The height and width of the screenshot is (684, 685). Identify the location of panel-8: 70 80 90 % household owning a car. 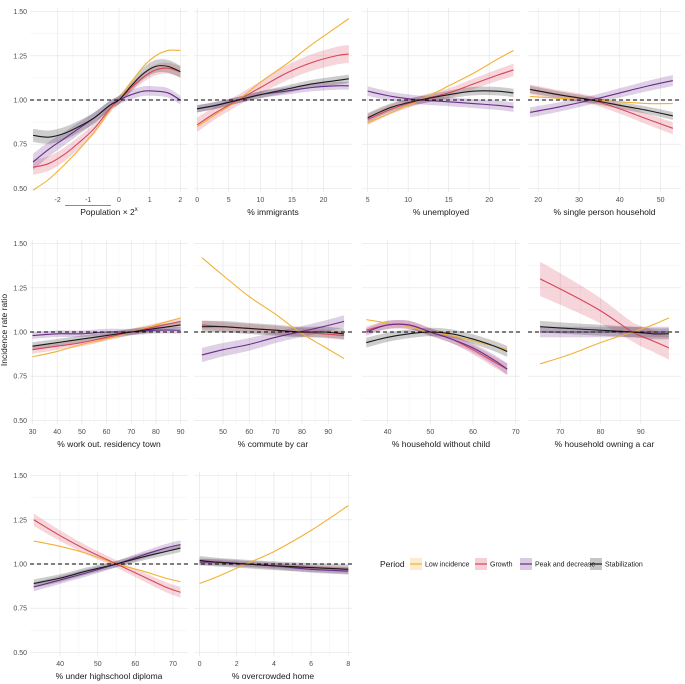
(604, 344).